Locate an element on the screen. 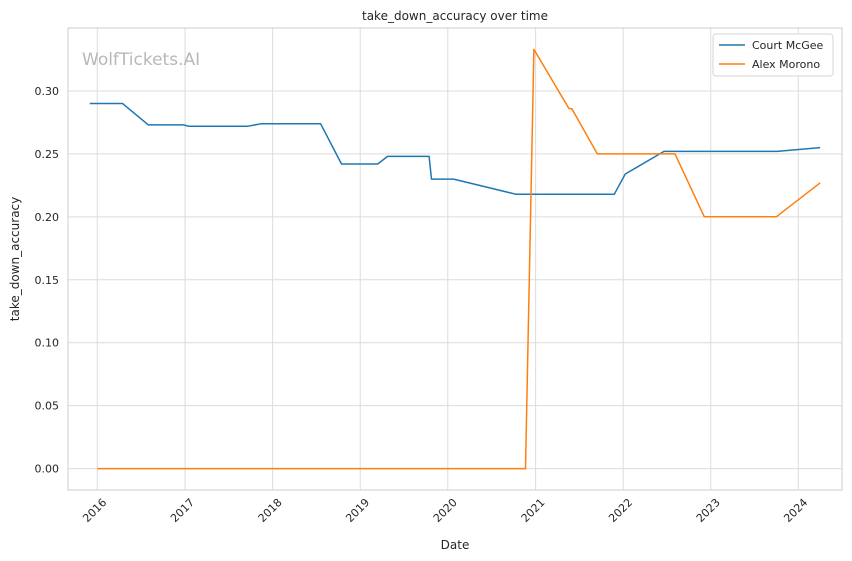 Image resolution: width=852 pixels, height=561 pixels. y-tick-label: 0.00 is located at coordinates (47, 469).